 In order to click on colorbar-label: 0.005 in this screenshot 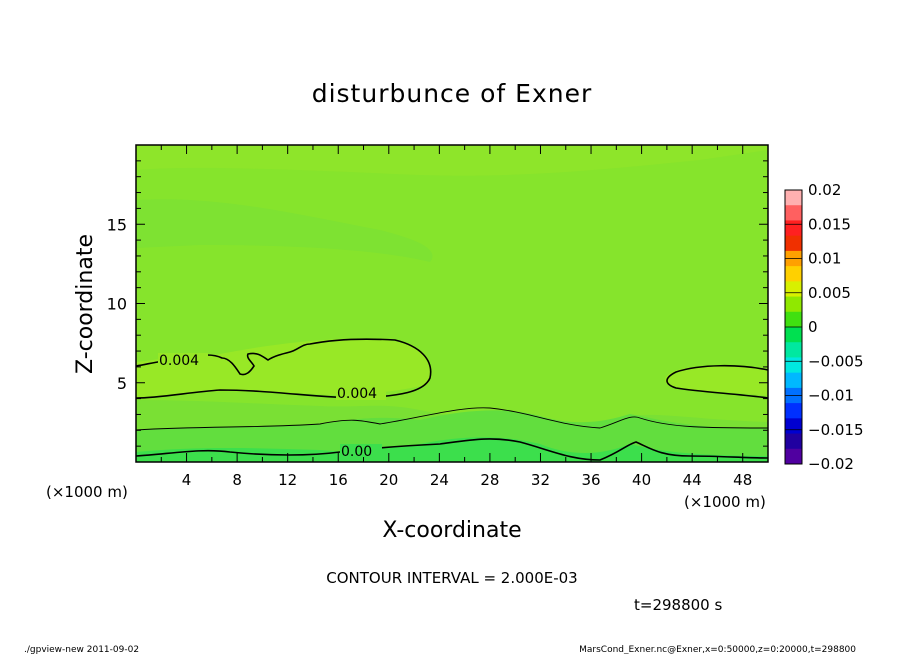, I will do `click(829, 293)`.